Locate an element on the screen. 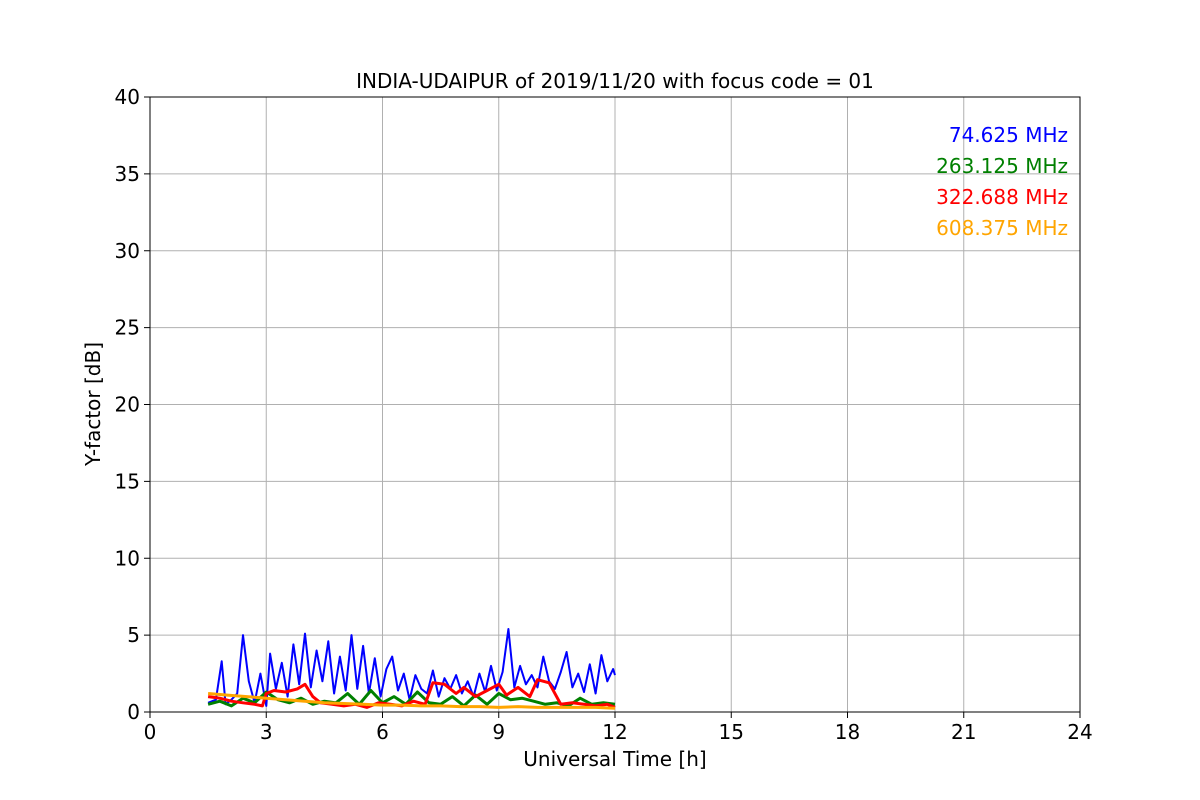 Image resolution: width=1200 pixels, height=800 pixels. y-tick-label: 0 is located at coordinates (133, 712).